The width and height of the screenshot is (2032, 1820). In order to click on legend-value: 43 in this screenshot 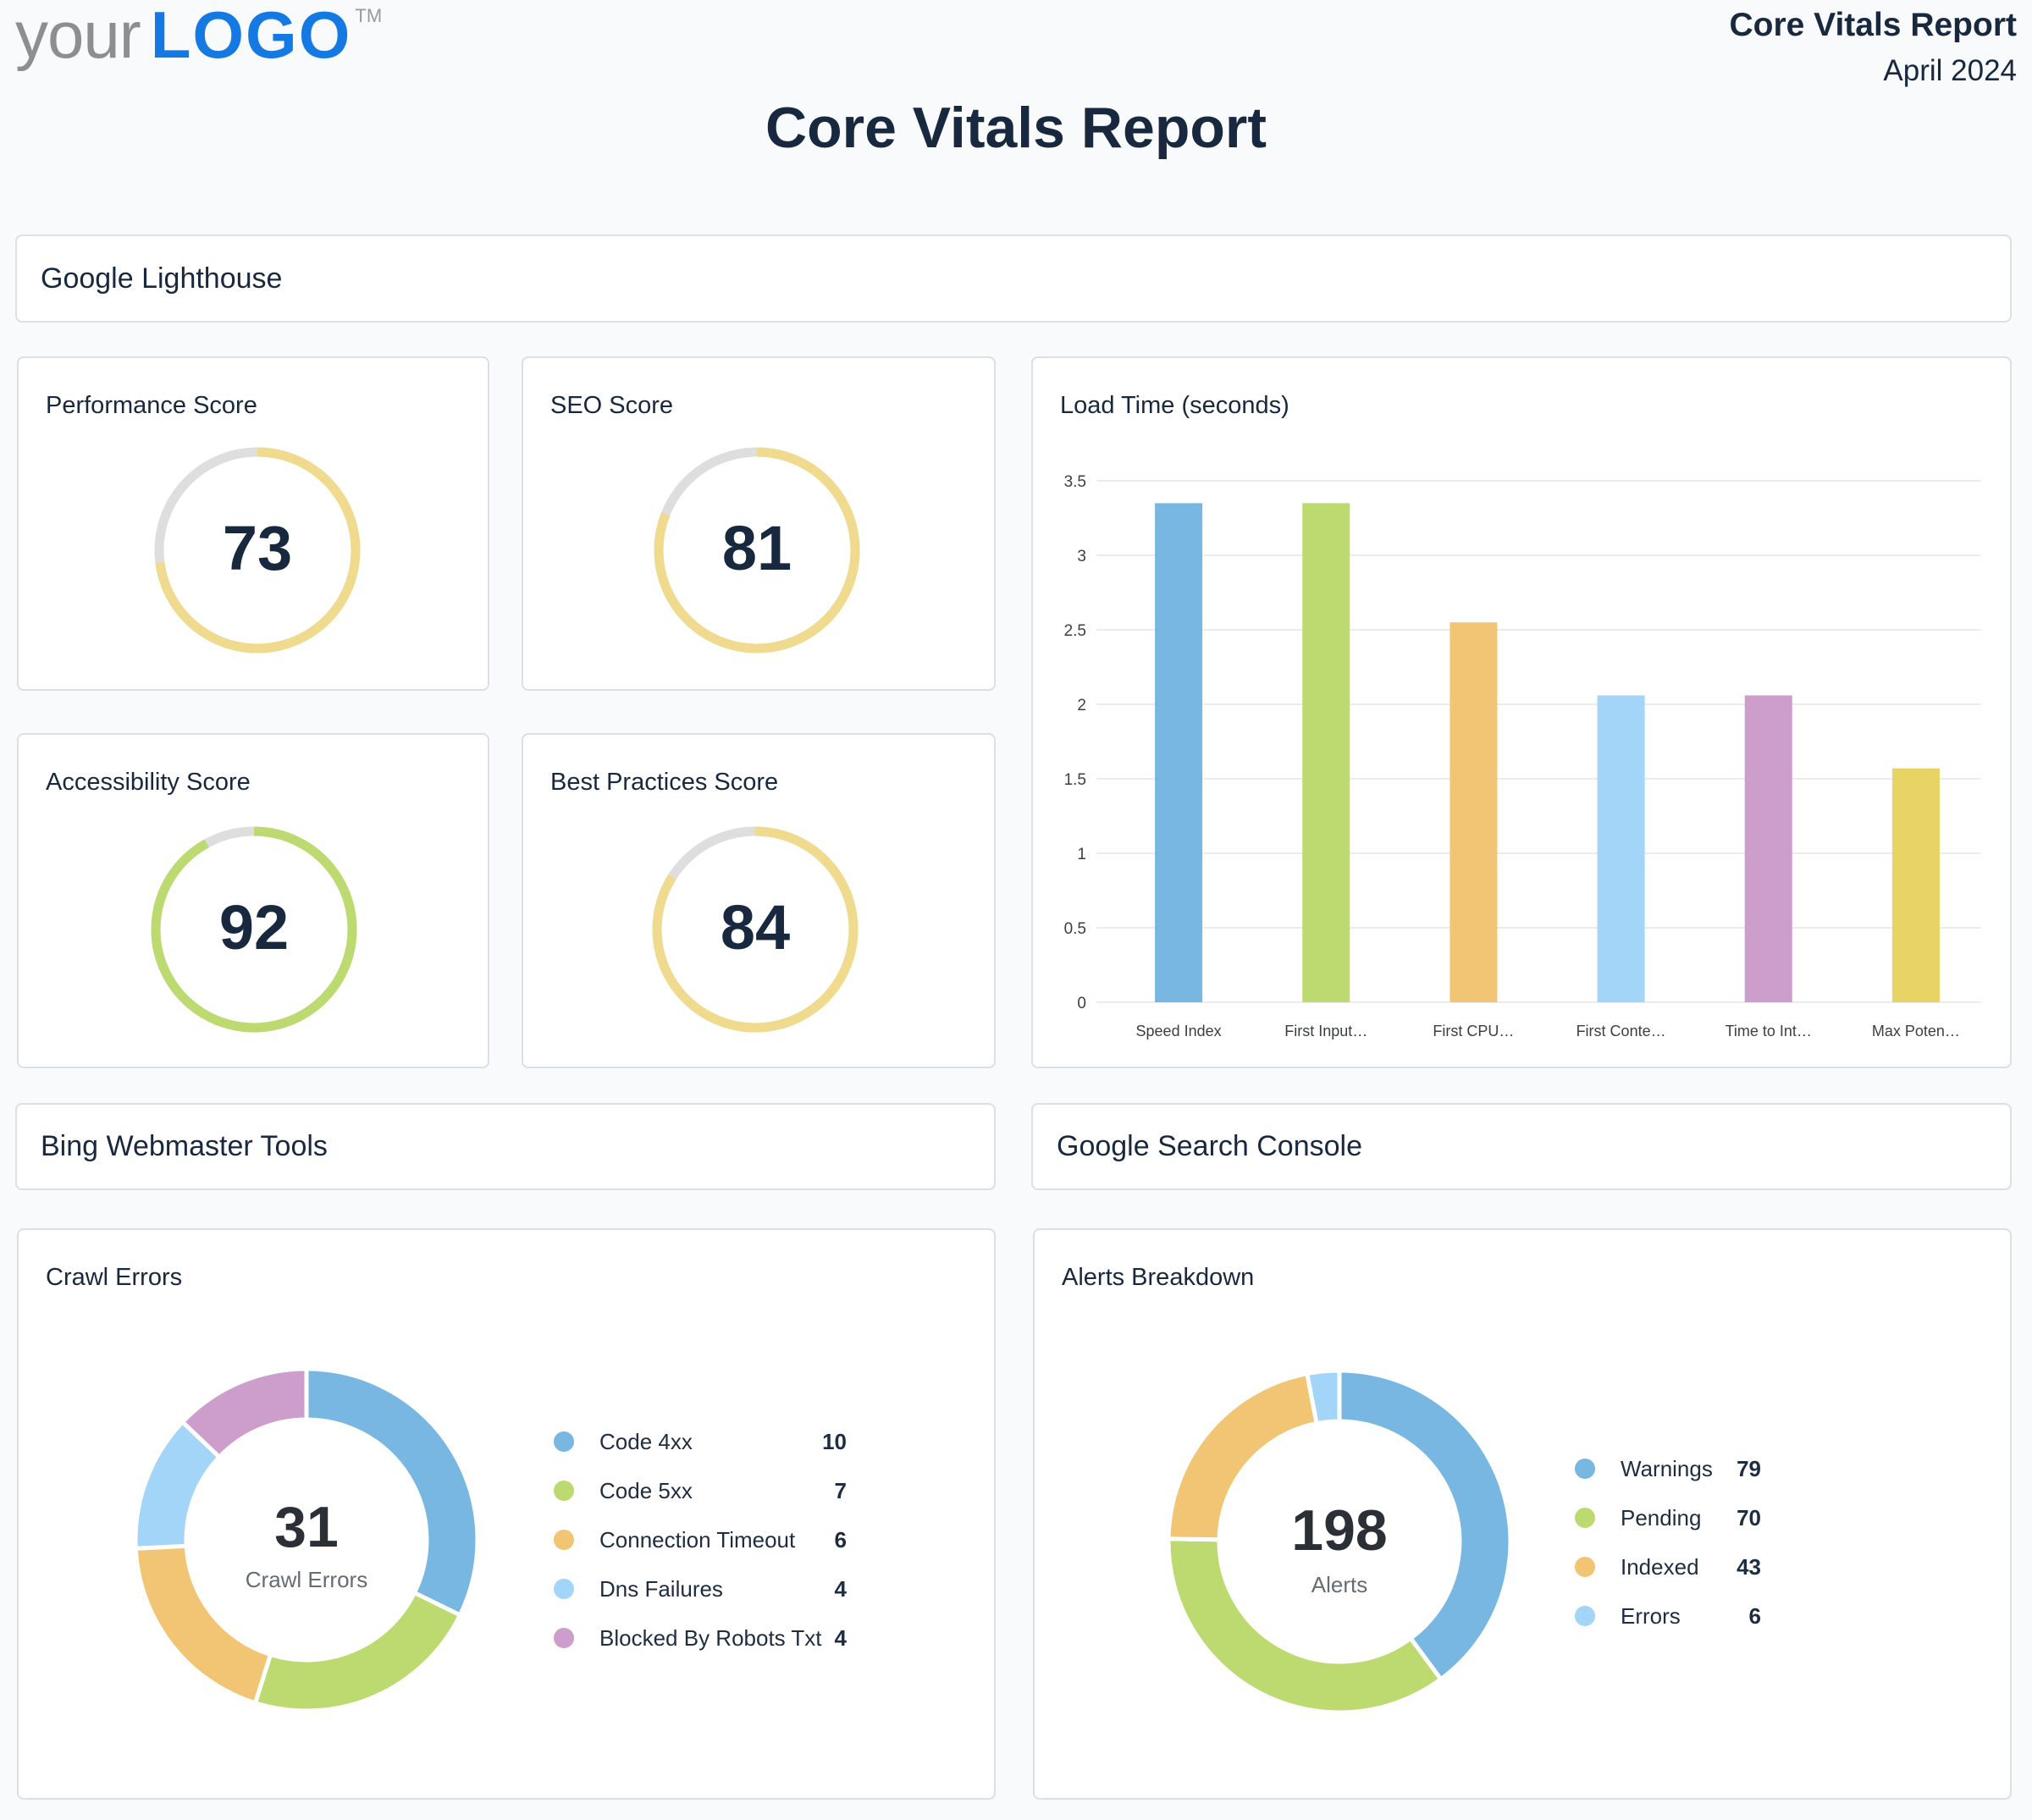, I will do `click(1749, 1566)`.